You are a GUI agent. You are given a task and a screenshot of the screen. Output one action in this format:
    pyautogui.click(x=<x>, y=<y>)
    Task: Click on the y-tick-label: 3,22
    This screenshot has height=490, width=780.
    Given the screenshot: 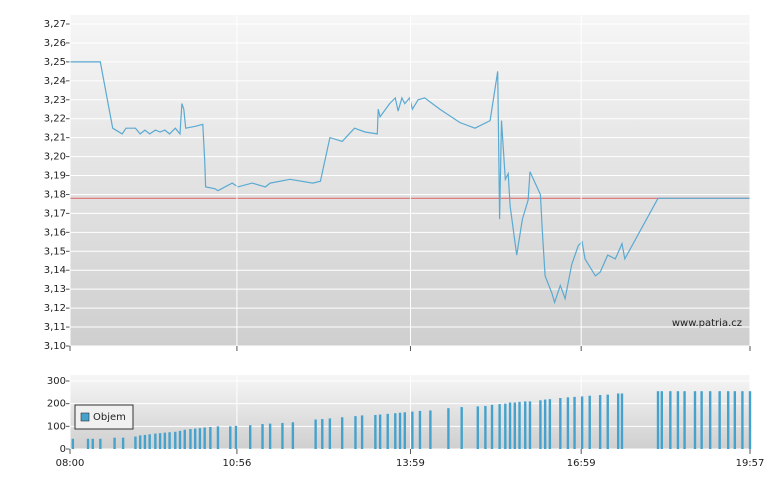 What is the action you would take?
    pyautogui.click(x=55, y=119)
    